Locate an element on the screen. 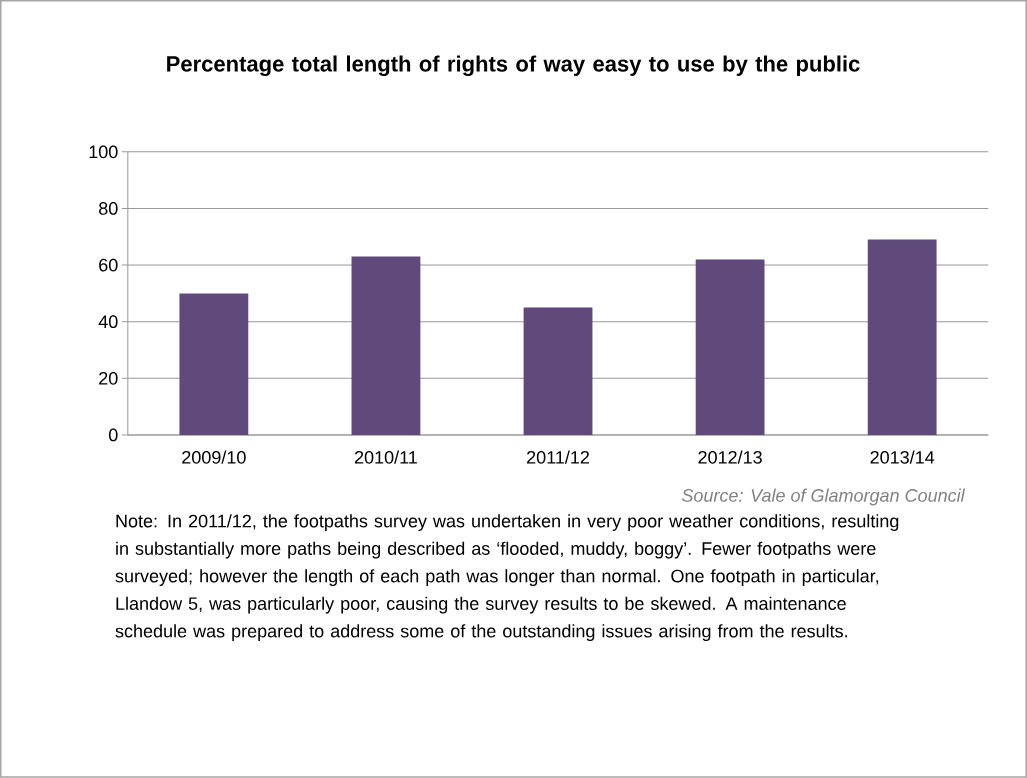 Image resolution: width=1027 pixels, height=778 pixels. y-tick-label: 20 is located at coordinates (108, 378).